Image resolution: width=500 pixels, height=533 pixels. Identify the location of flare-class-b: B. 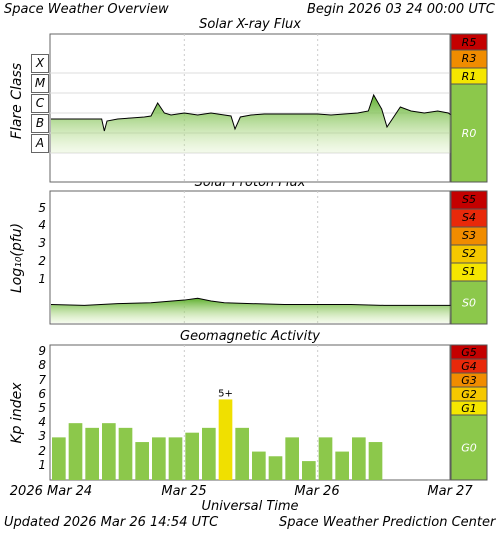
(40, 123).